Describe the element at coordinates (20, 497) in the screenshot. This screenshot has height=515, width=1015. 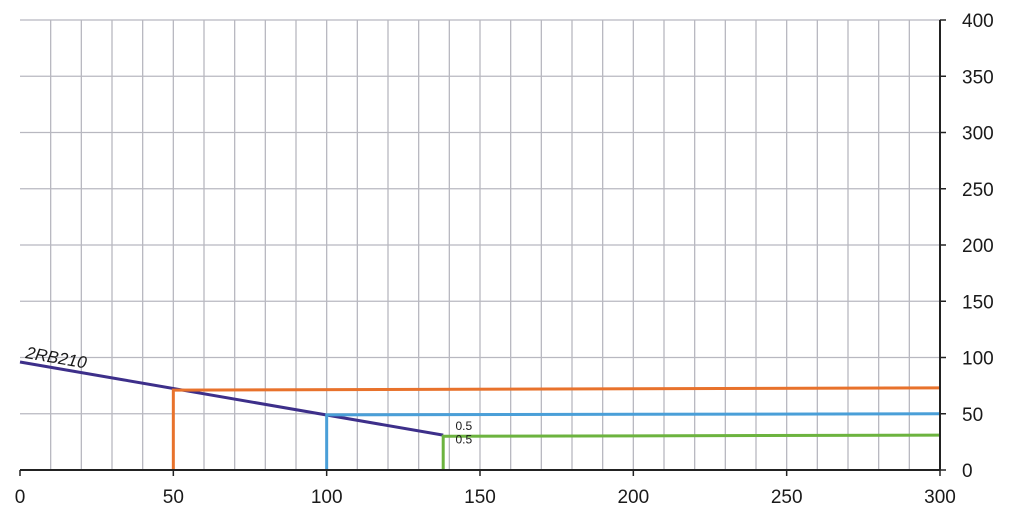
I see `x-tick-label: 0` at that location.